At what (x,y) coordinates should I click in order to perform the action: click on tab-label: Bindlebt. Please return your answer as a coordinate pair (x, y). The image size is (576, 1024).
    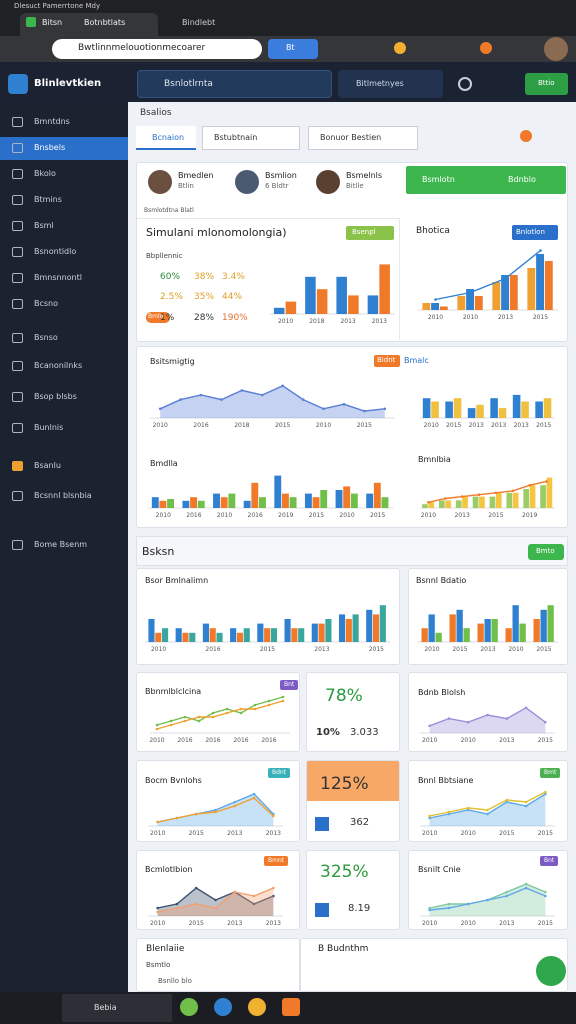
    Looking at the image, I should click on (199, 22).